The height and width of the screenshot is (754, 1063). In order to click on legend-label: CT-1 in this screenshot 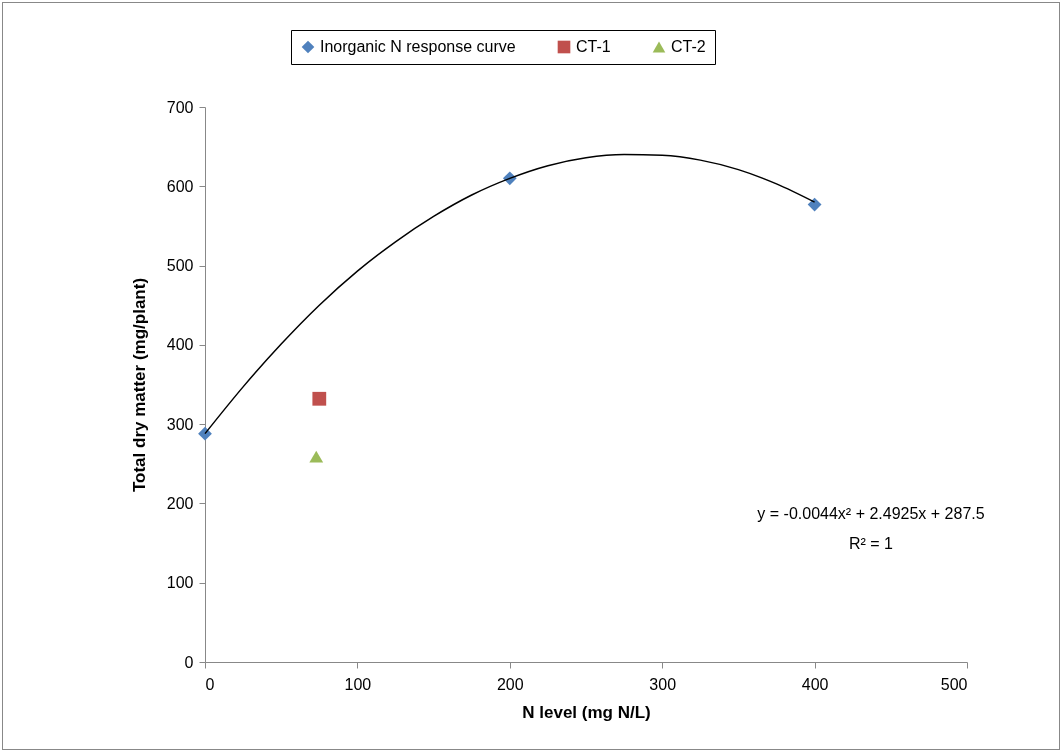, I will do `click(593, 46)`.